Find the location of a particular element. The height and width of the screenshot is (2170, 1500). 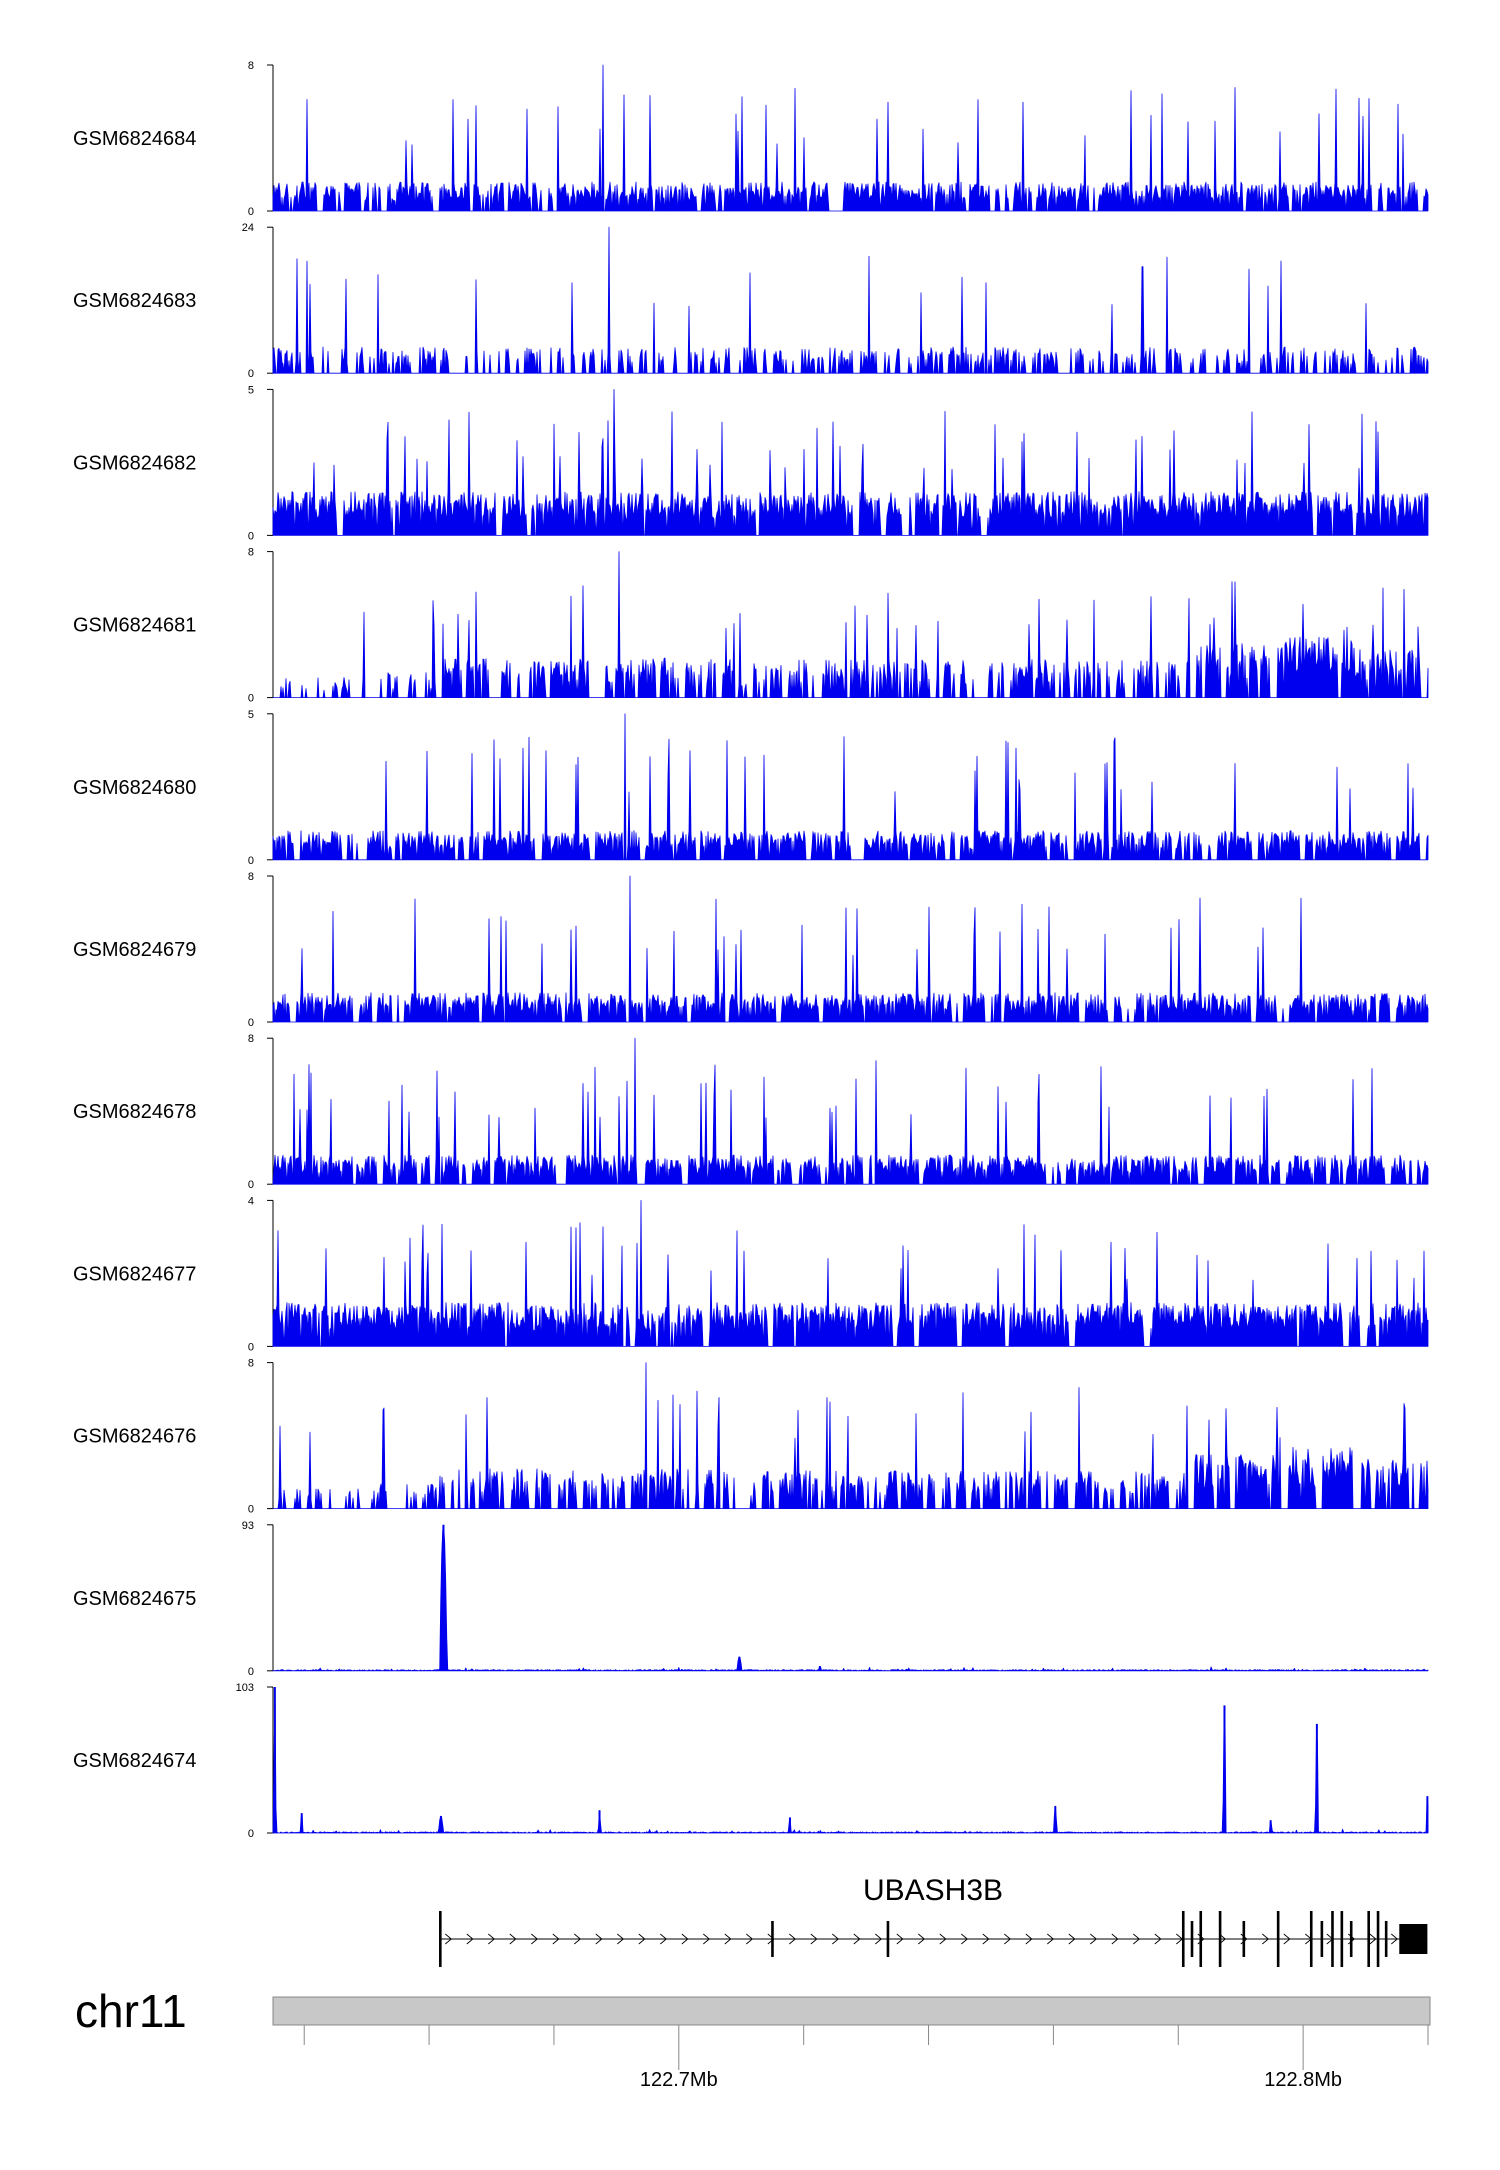

track-name-label: GSM6824683 is located at coordinates (134, 301).